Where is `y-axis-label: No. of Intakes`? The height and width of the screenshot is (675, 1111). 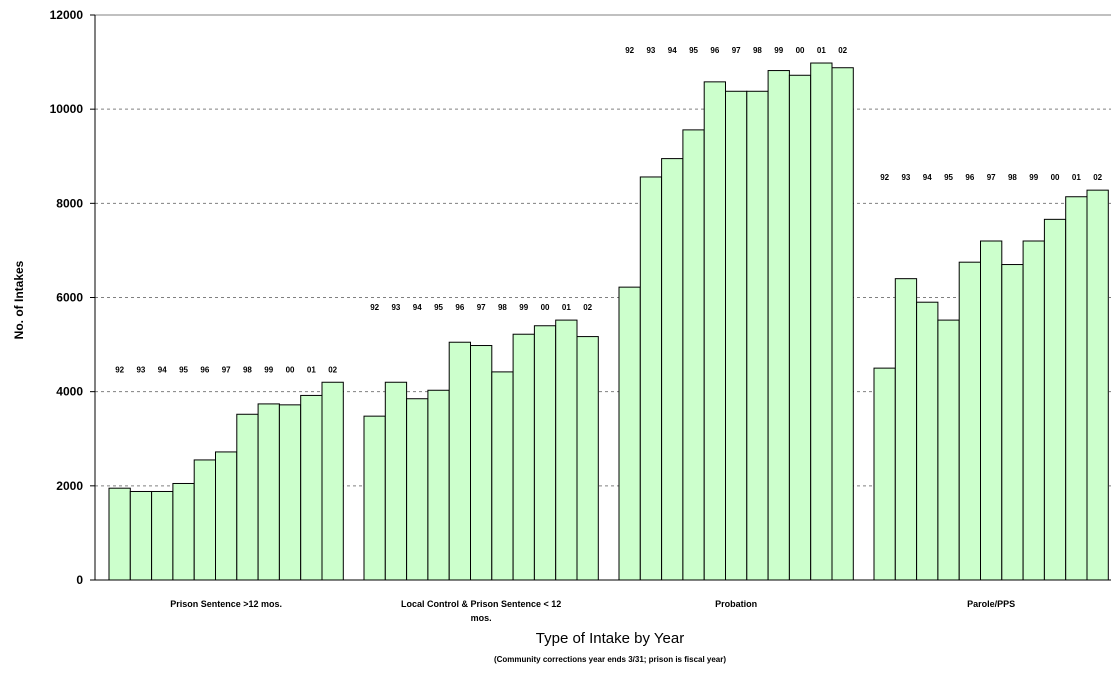
y-axis-label: No. of Intakes is located at coordinates (19, 299).